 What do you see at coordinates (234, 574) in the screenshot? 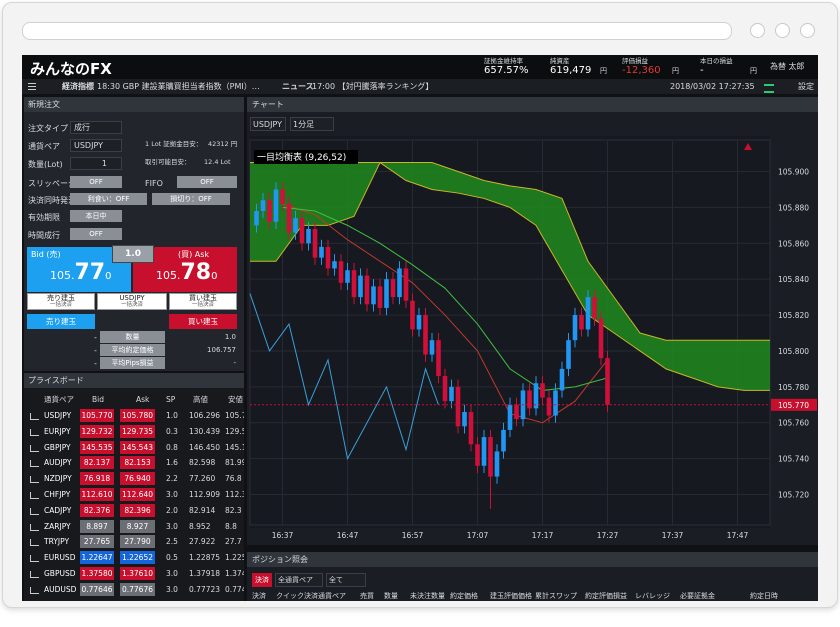
I see `low: 1.3744` at bounding box center [234, 574].